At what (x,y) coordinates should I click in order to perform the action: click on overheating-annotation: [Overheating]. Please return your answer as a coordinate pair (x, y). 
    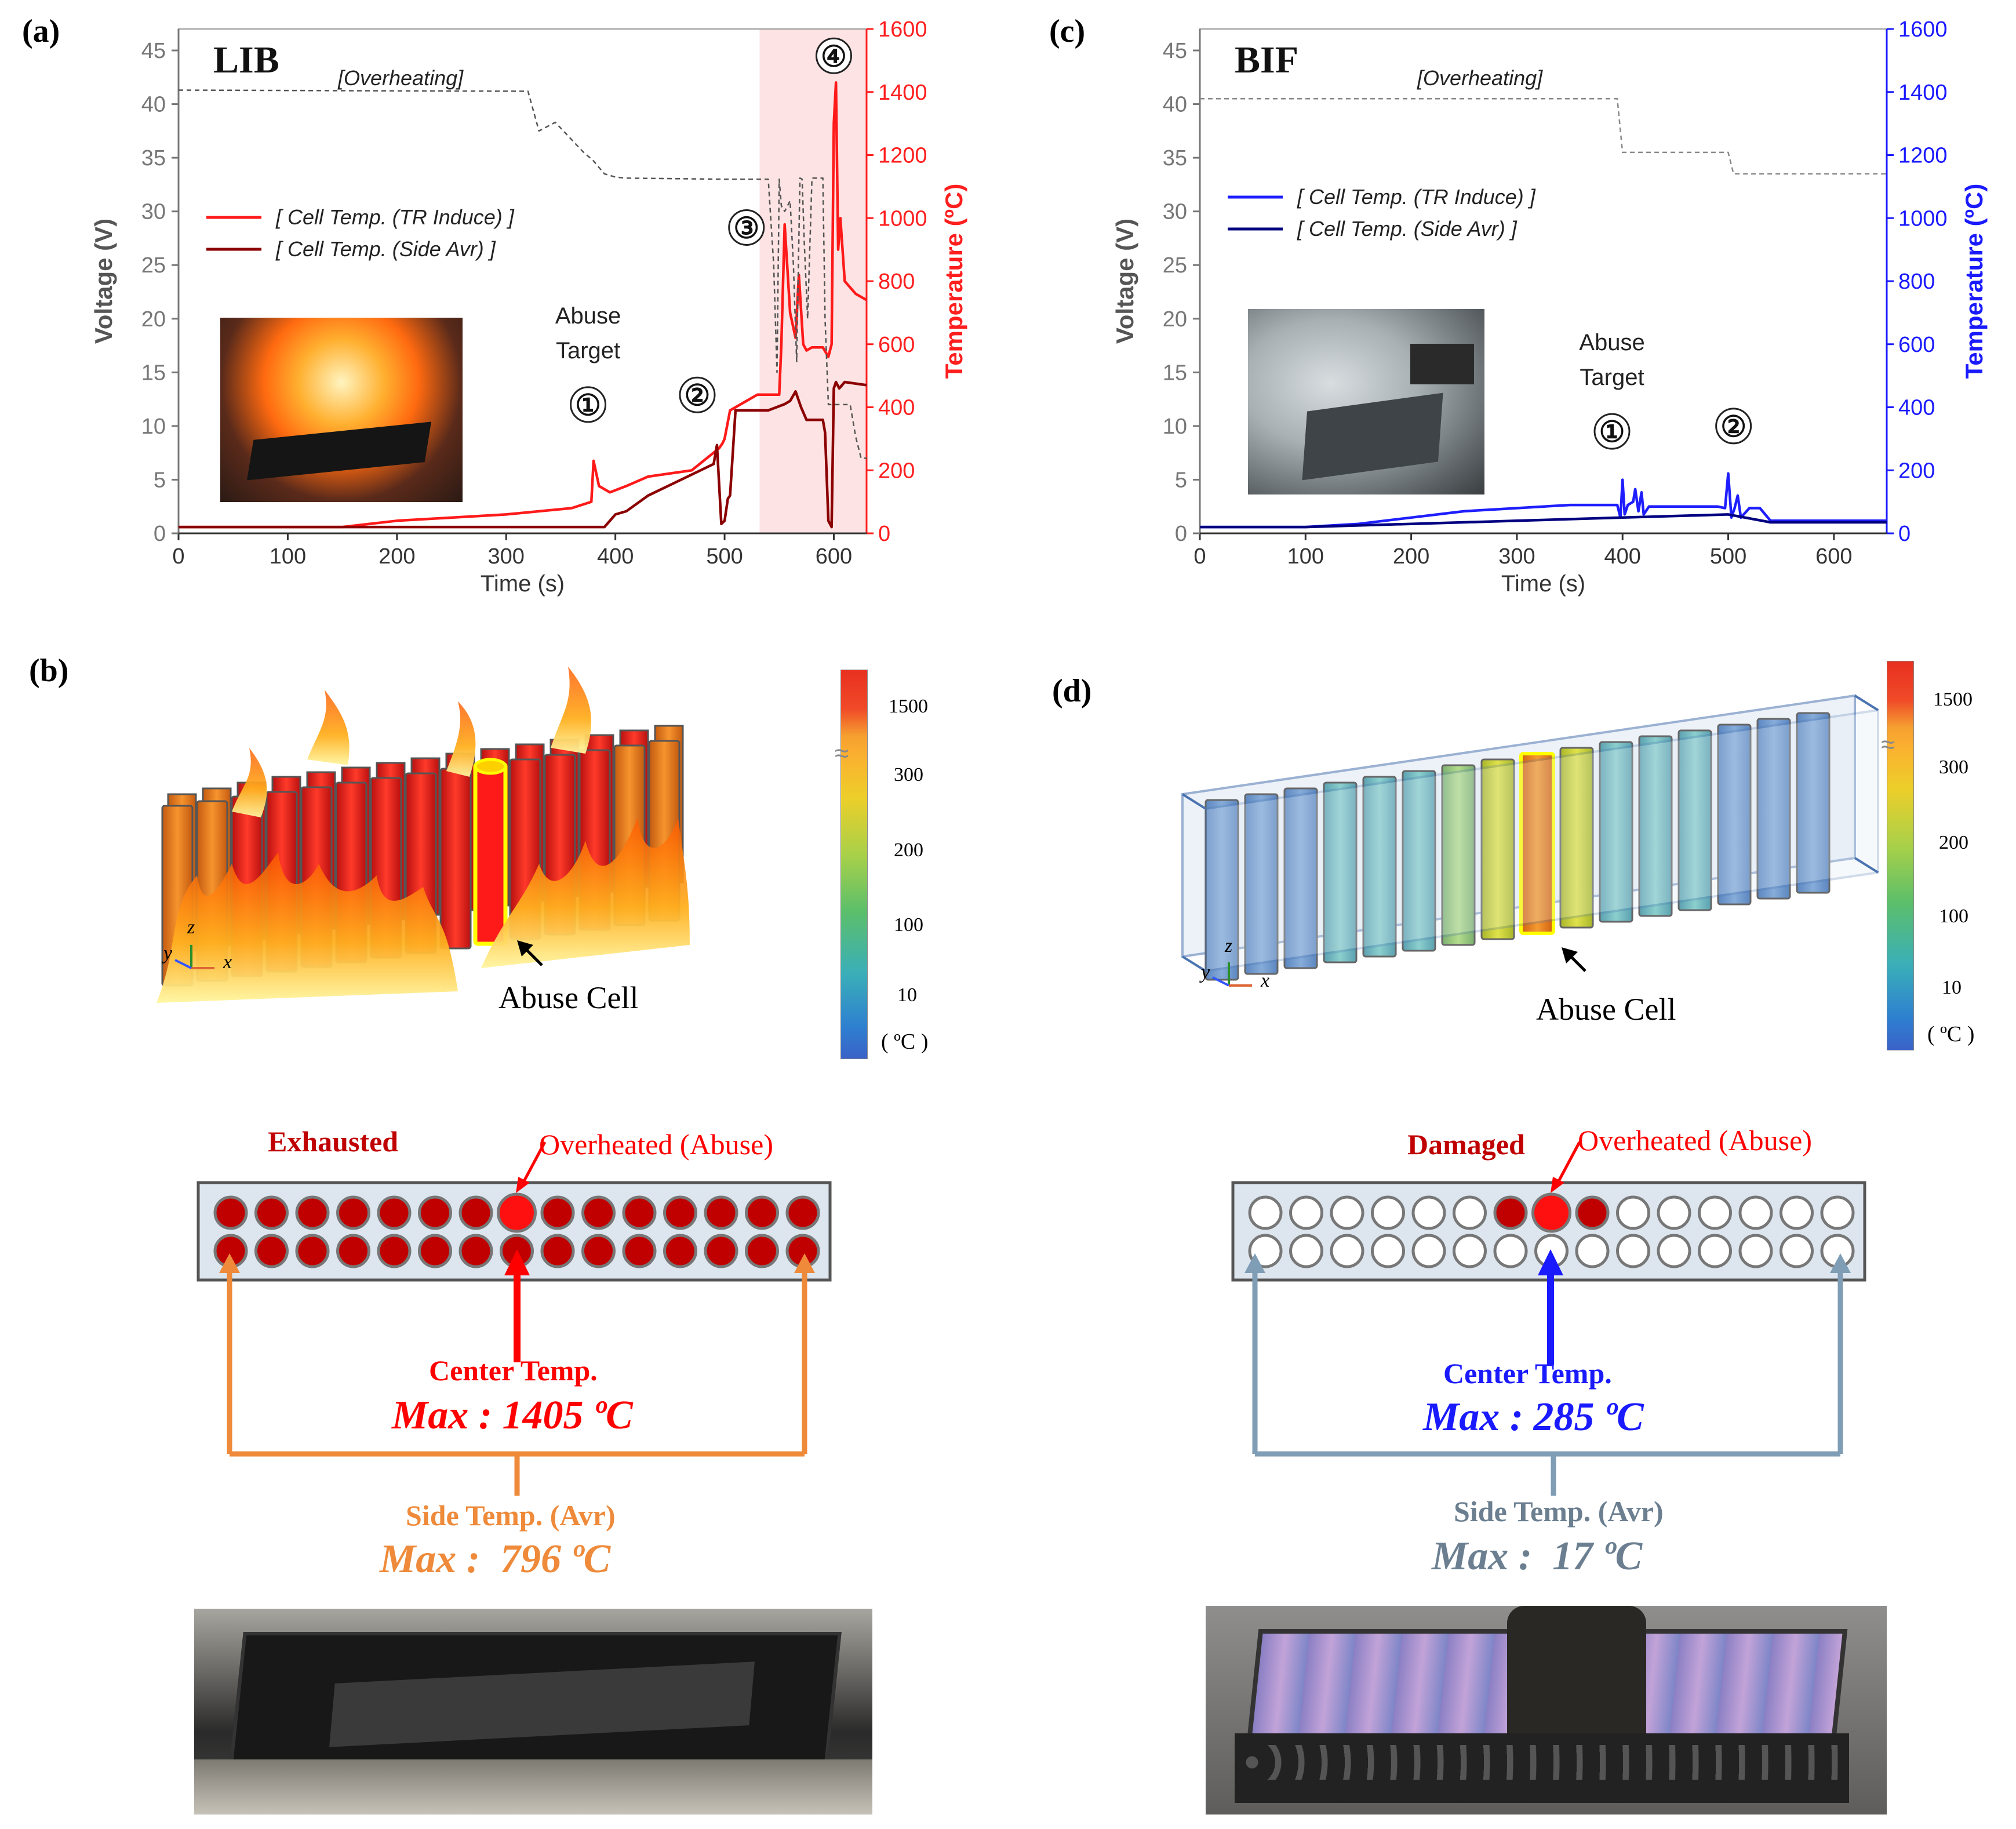
    Looking at the image, I should click on (401, 78).